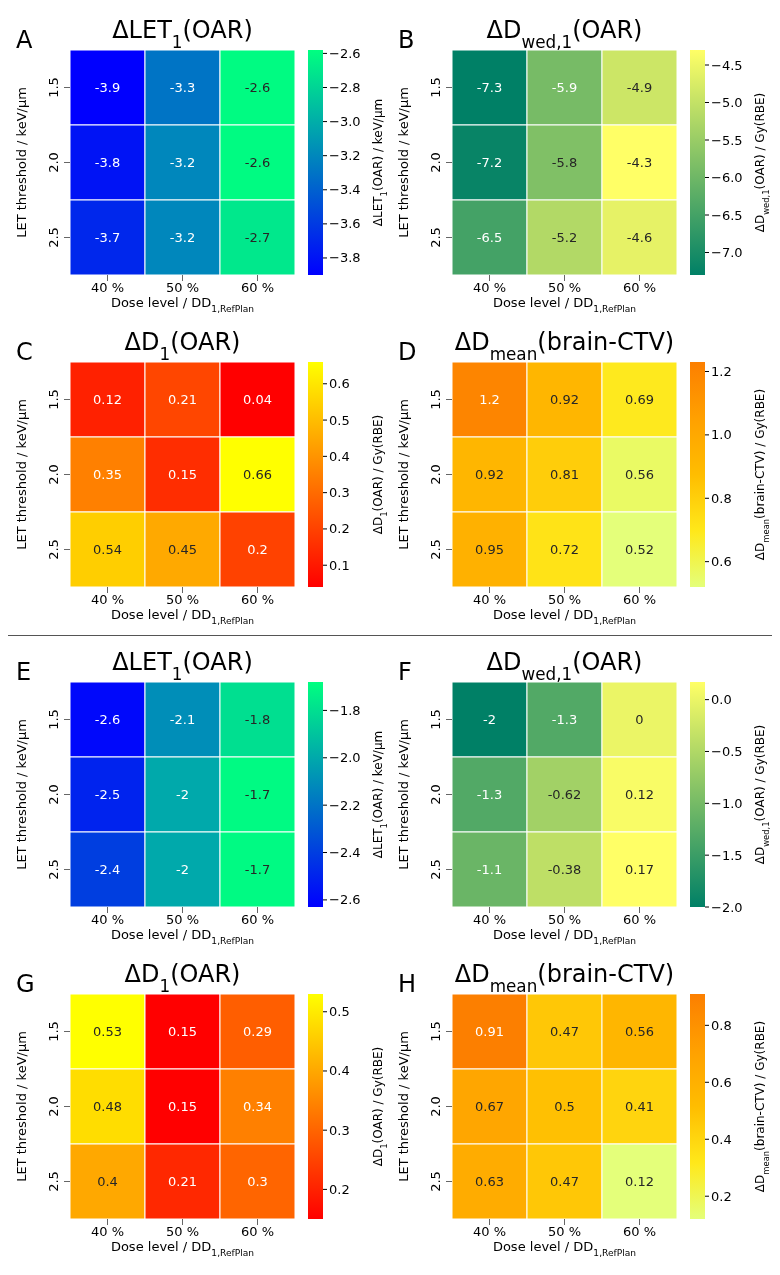 This screenshot has height=1275, width=780. Describe the element at coordinates (257, 1106) in the screenshot. I see `data-label: 0.34` at that location.